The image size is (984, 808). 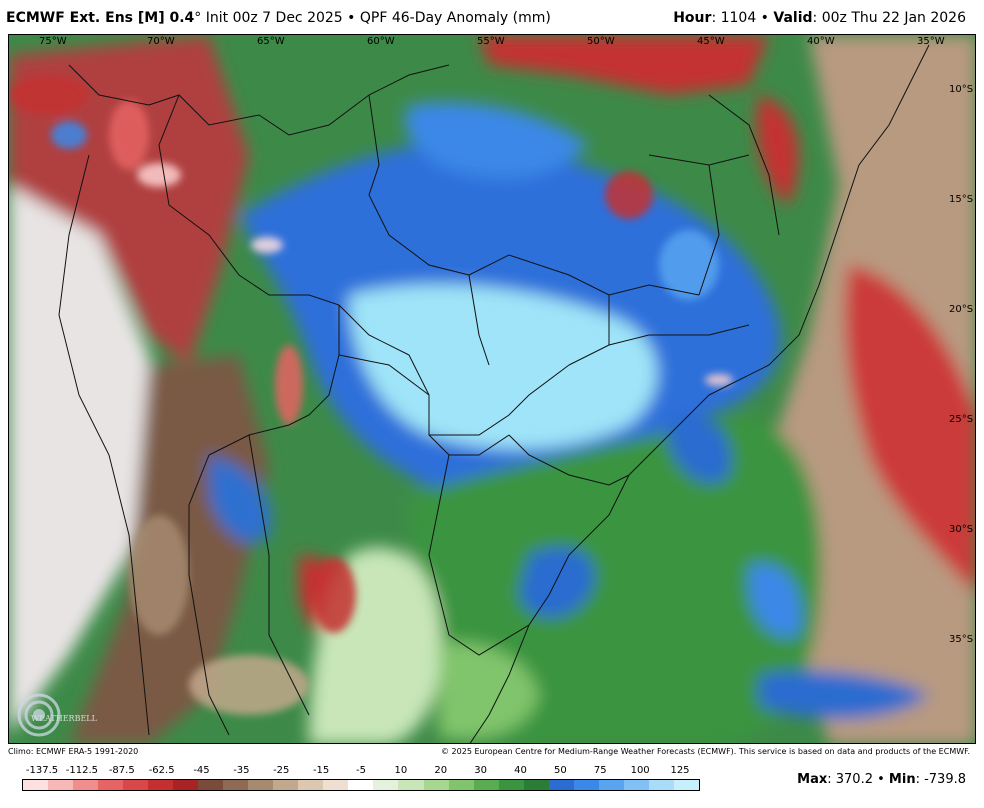 I want to click on lat-label: 15°S, so click(x=961, y=199).